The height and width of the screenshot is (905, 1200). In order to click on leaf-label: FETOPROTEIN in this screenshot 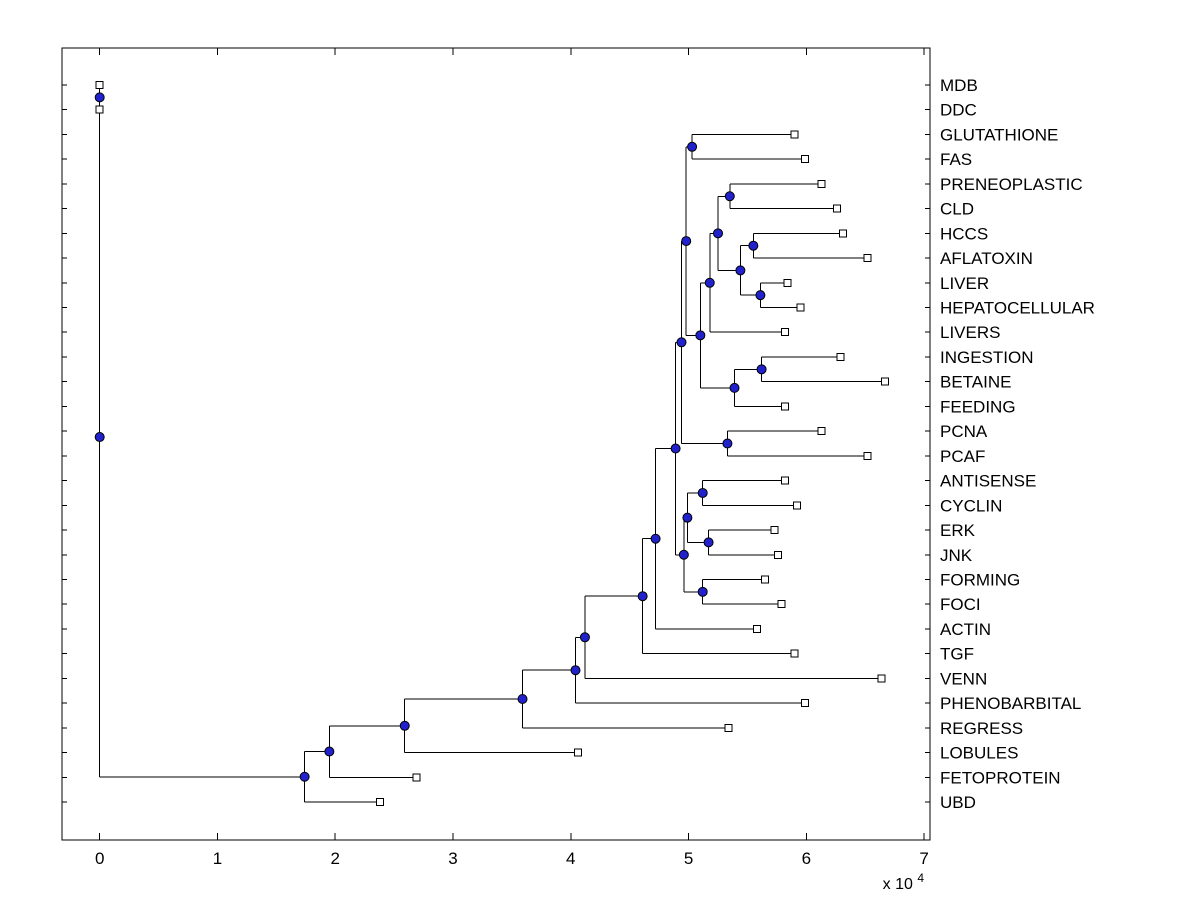, I will do `click(1000, 777)`.